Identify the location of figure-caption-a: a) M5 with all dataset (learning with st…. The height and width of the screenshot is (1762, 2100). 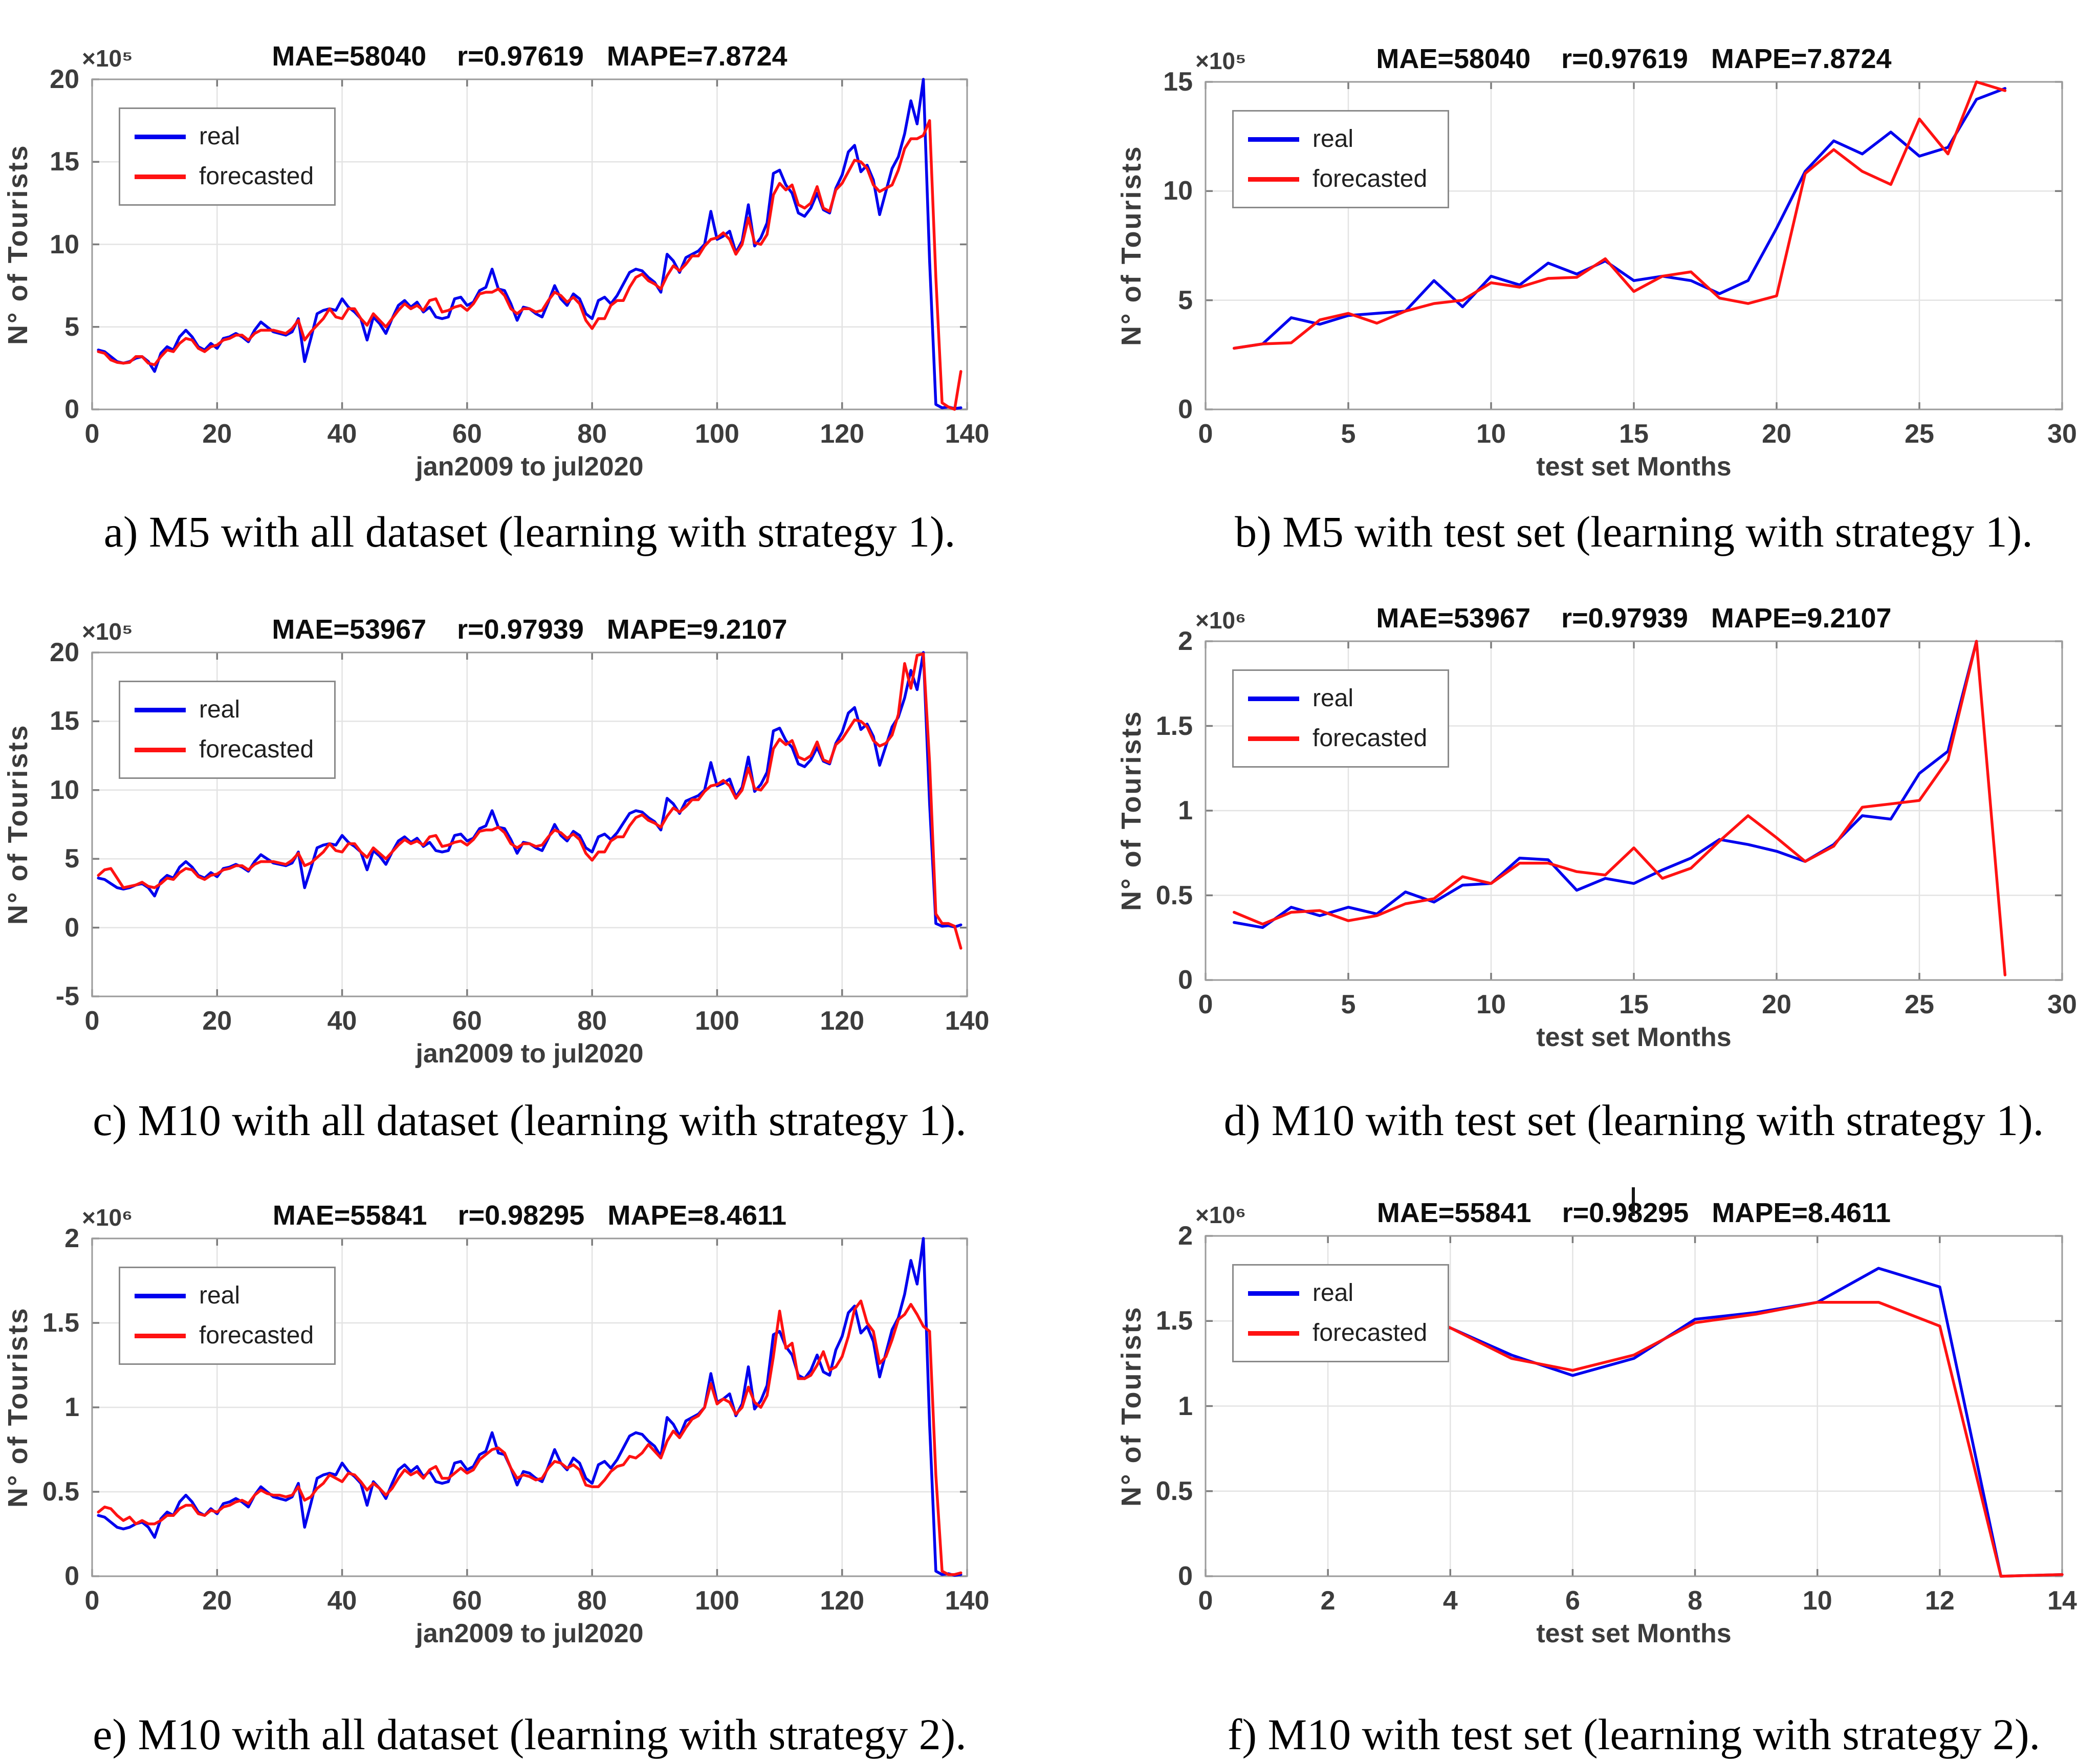
(529, 531).